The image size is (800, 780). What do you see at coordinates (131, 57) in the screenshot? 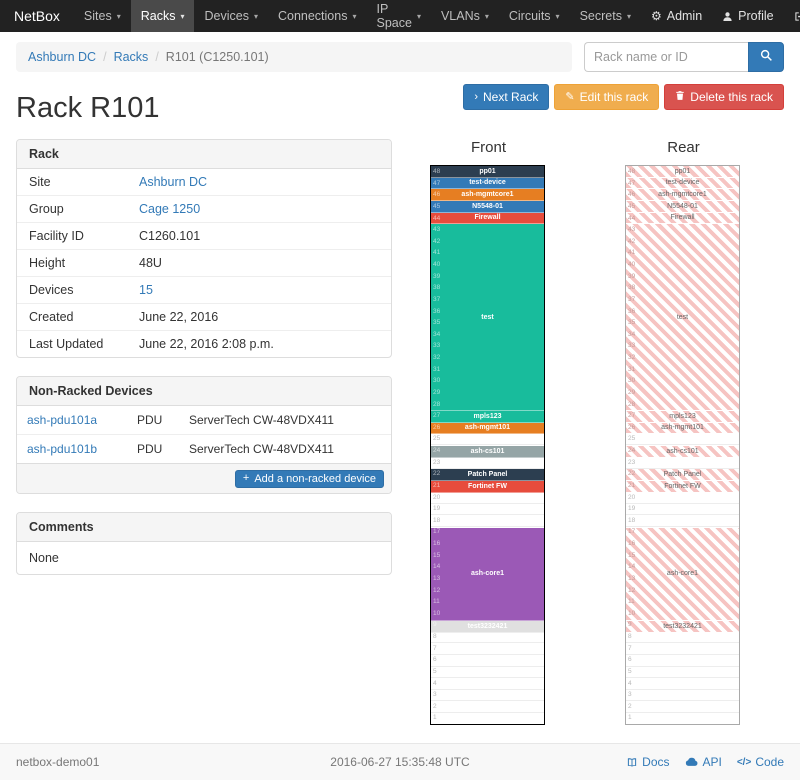
I see `breadcrumb-link-racks: Racks` at bounding box center [131, 57].